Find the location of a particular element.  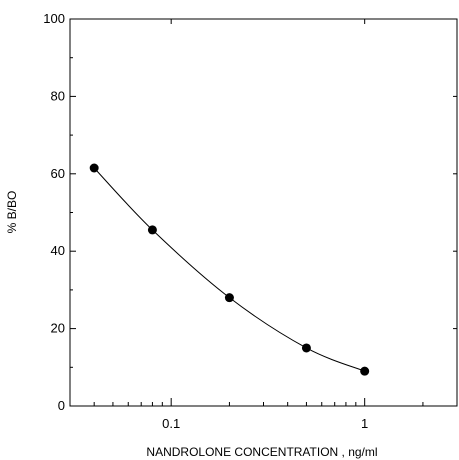

y-tick-label: 100 is located at coordinates (54, 18).